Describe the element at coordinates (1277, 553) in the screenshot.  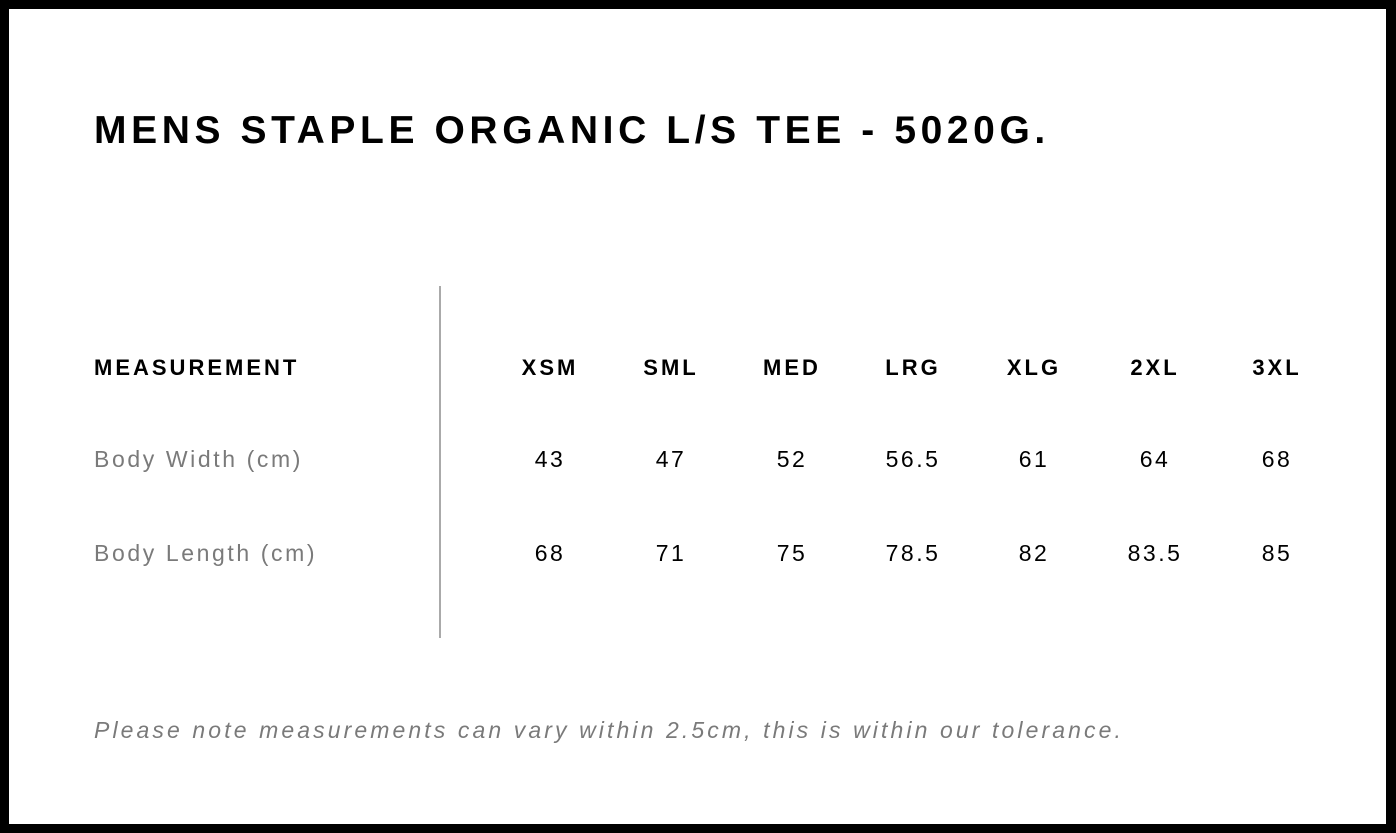
I see `table-cell: 85` at that location.